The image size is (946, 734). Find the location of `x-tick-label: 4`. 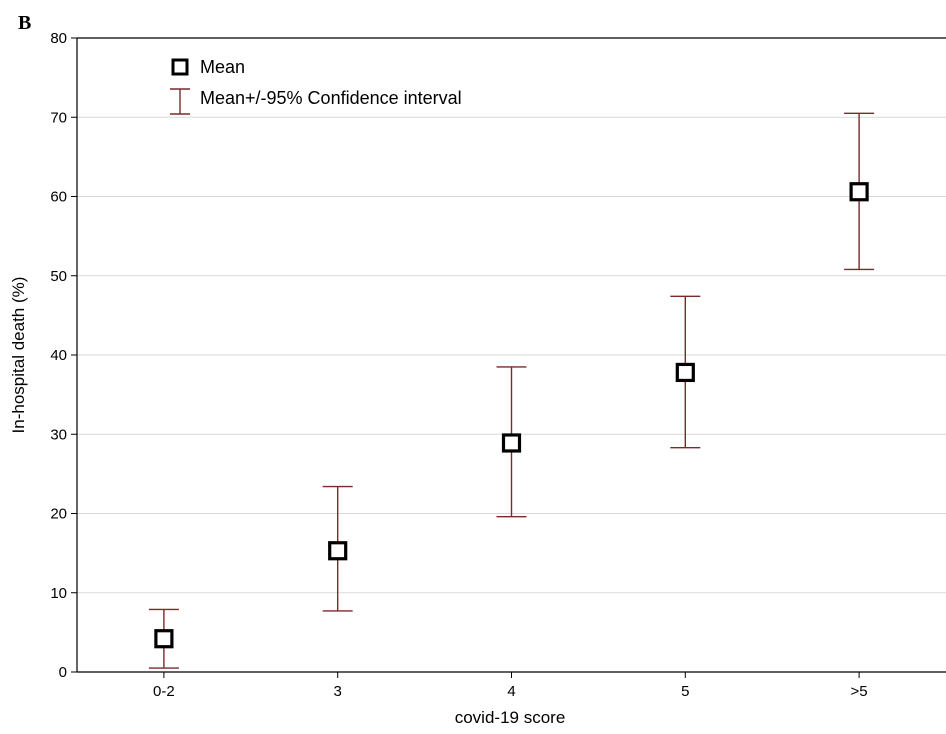

x-tick-label: 4 is located at coordinates (511, 691).